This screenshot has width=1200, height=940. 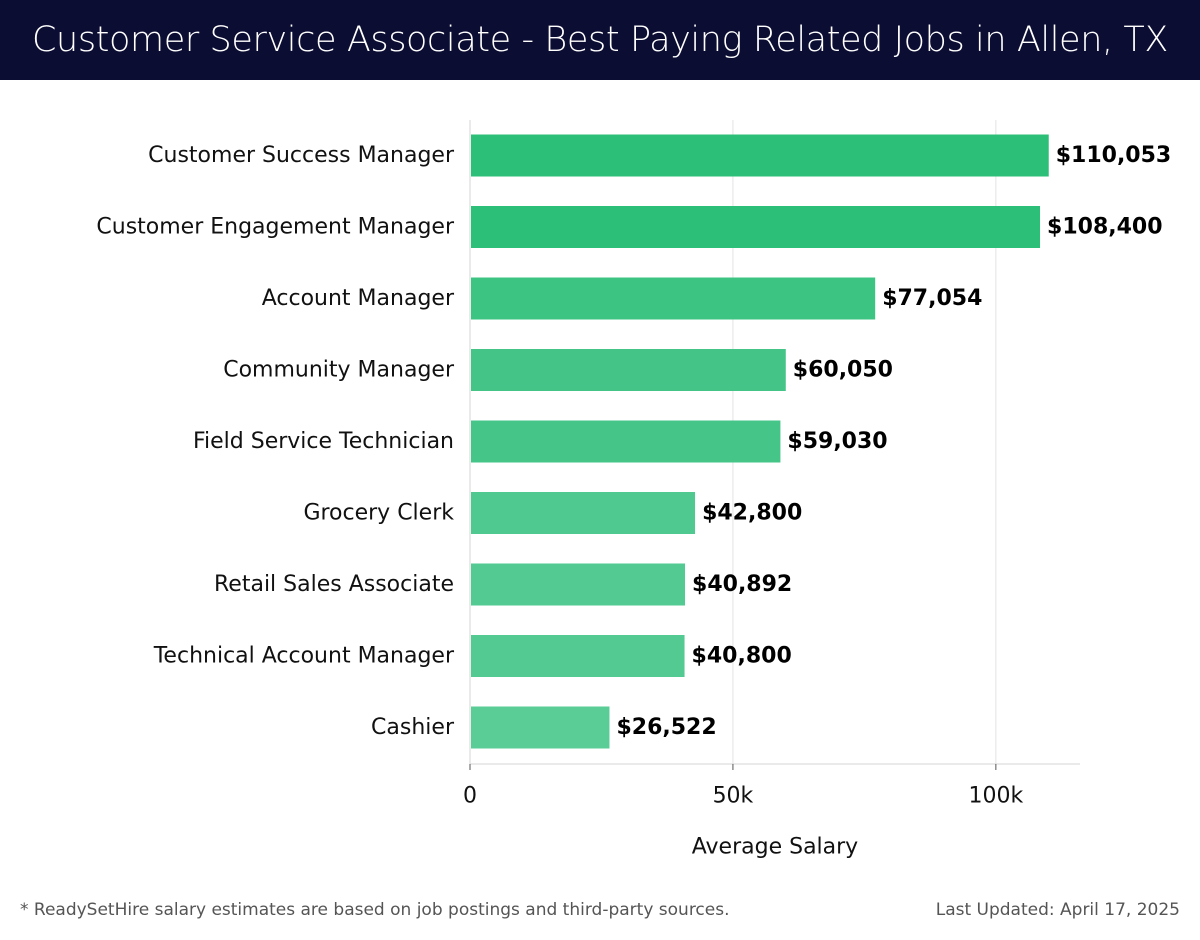 What do you see at coordinates (301, 155) in the screenshot?
I see `category-label: Customer Success Manager` at bounding box center [301, 155].